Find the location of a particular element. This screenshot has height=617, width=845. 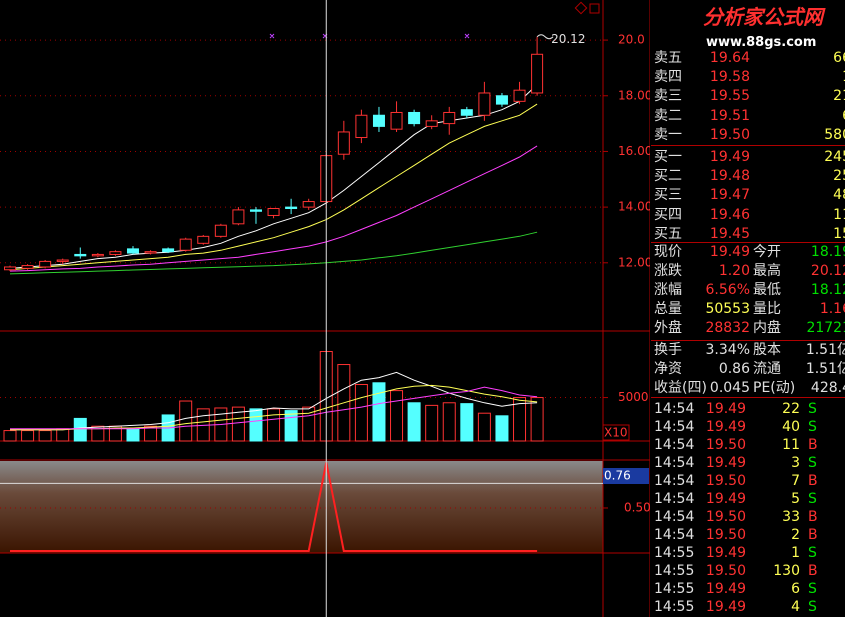

current-value-label: 0.76 is located at coordinates (617, 476).